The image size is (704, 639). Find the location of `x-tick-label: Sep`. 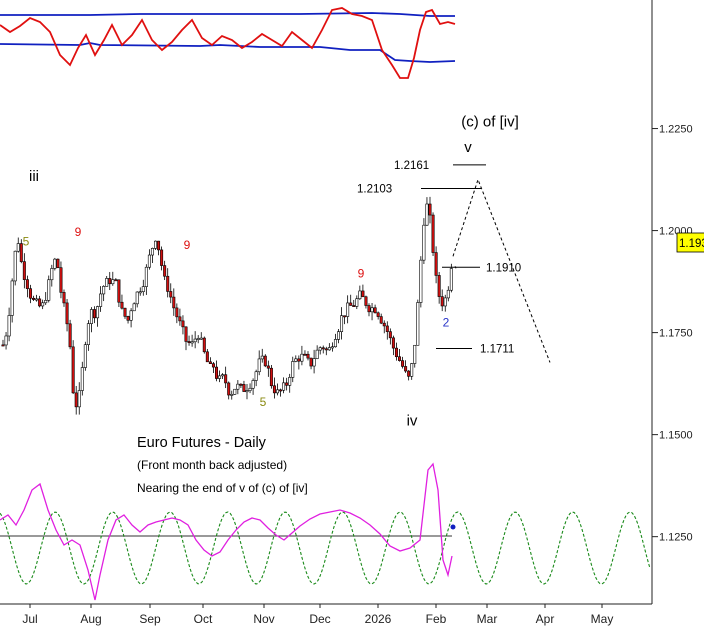

x-tick-label: Sep is located at coordinates (150, 619).